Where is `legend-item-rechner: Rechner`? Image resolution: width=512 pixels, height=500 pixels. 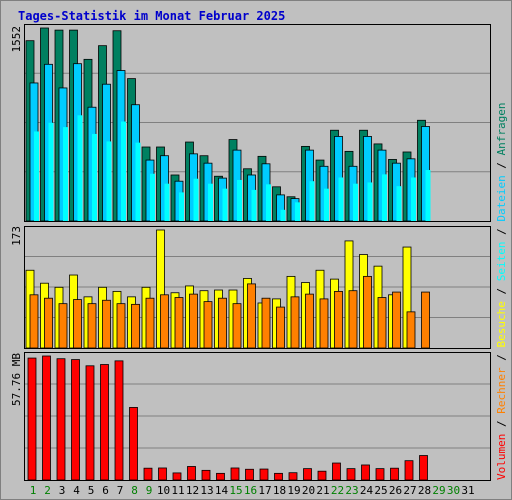 legend-item-rechner: Rechner is located at coordinates (501, 390).